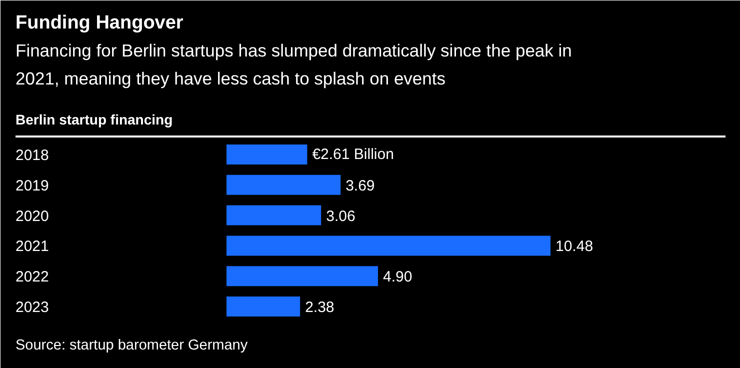 Image resolution: width=740 pixels, height=368 pixels. Describe the element at coordinates (319, 307) in the screenshot. I see `data-label: 2.38` at that location.